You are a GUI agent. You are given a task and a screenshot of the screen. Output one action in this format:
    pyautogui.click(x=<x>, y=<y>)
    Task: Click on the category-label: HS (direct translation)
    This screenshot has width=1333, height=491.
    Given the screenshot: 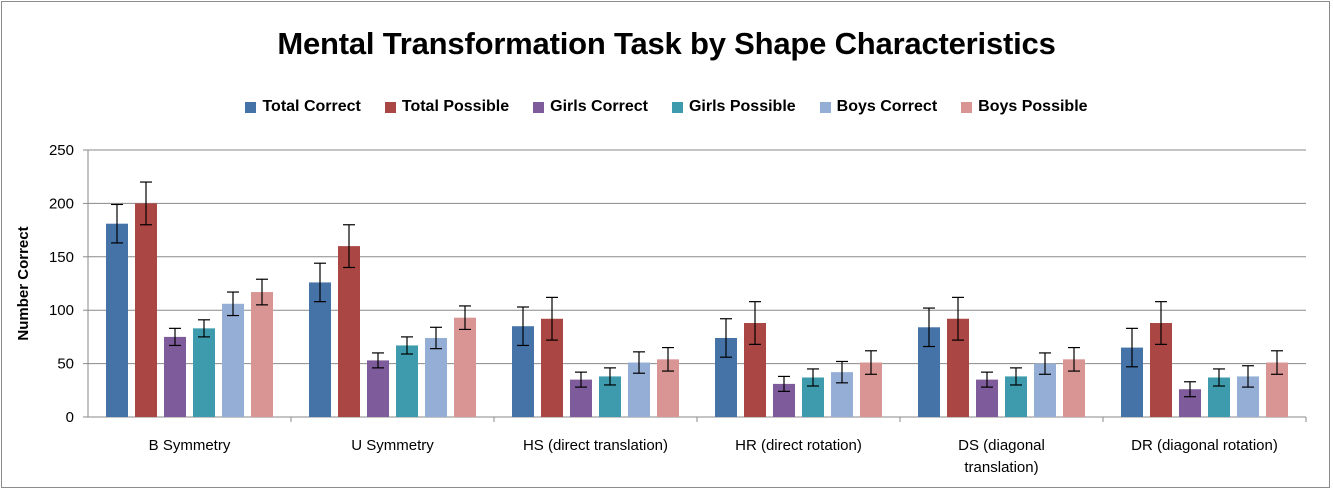 What is the action you would take?
    pyautogui.click(x=595, y=445)
    